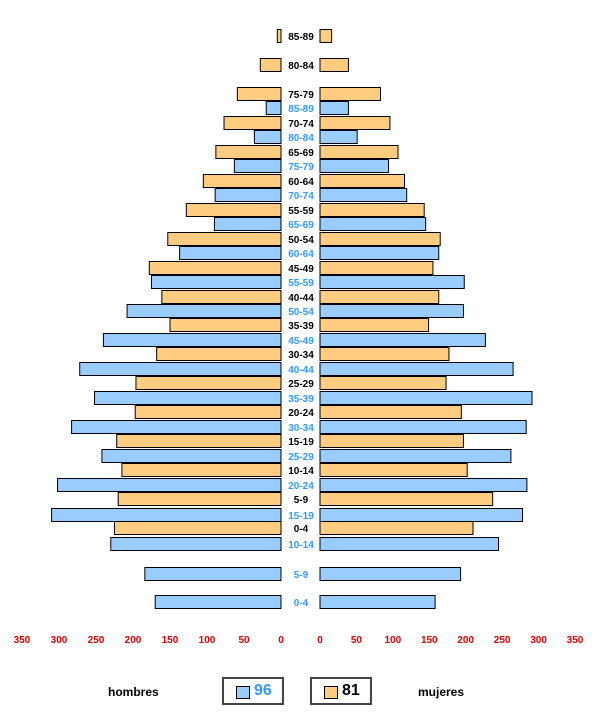 This screenshot has width=600, height=723. I want to click on tick-right-350: 350, so click(575, 640).